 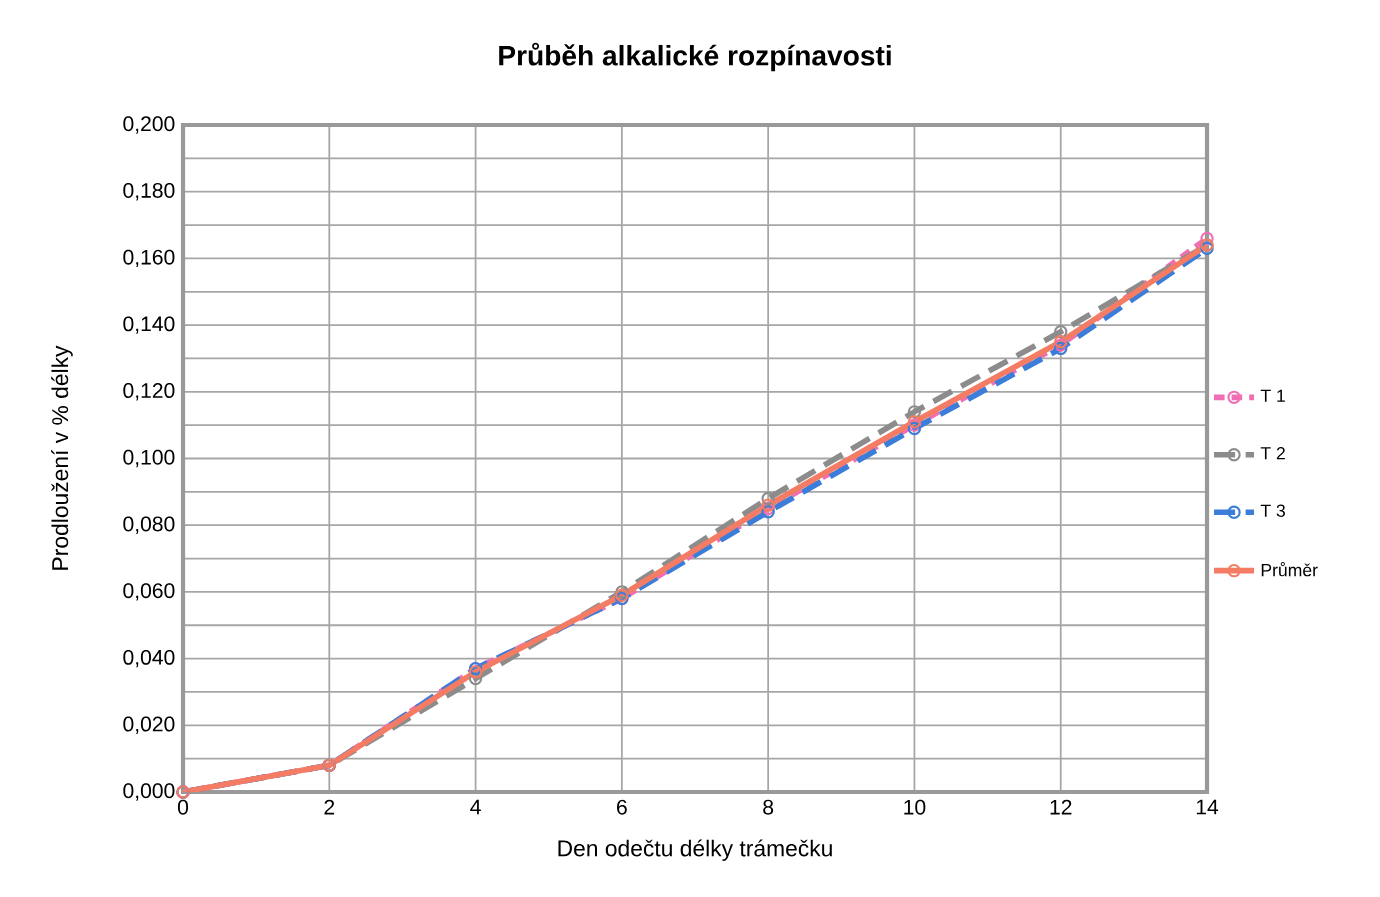 I want to click on x-tick-label: 4, so click(x=475, y=807).